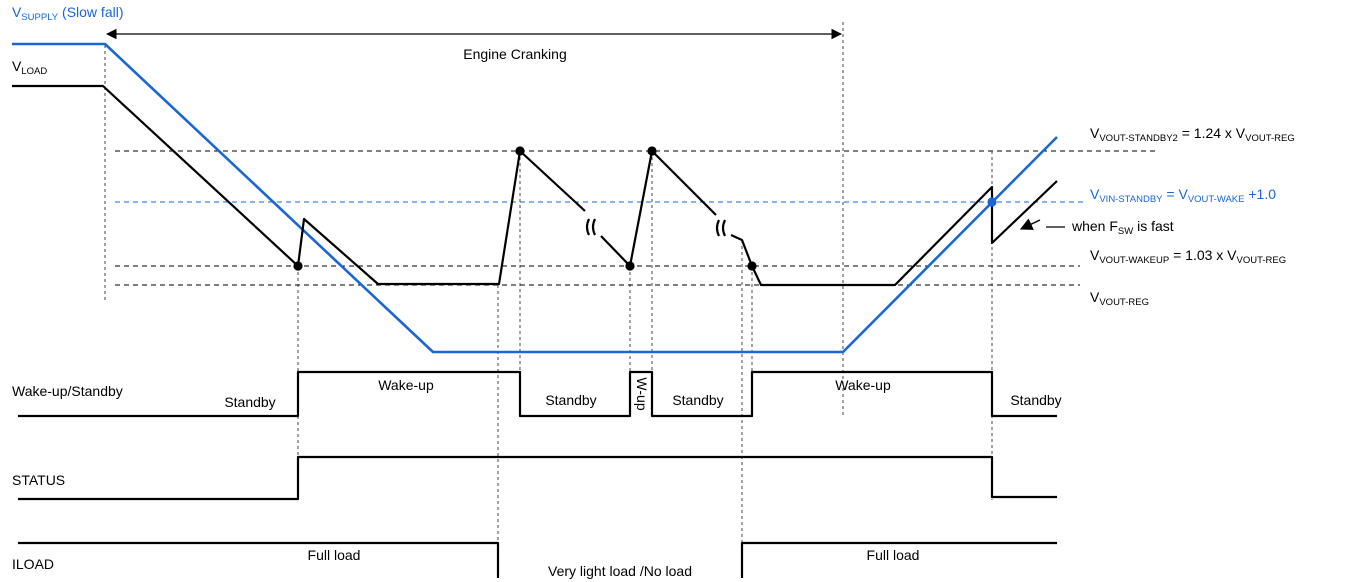 The image size is (1353, 582). What do you see at coordinates (1183, 195) in the screenshot?
I see `vin-standby-threshold-label: VVIN-STANDBY = VVOUT-WAKE +1.0` at bounding box center [1183, 195].